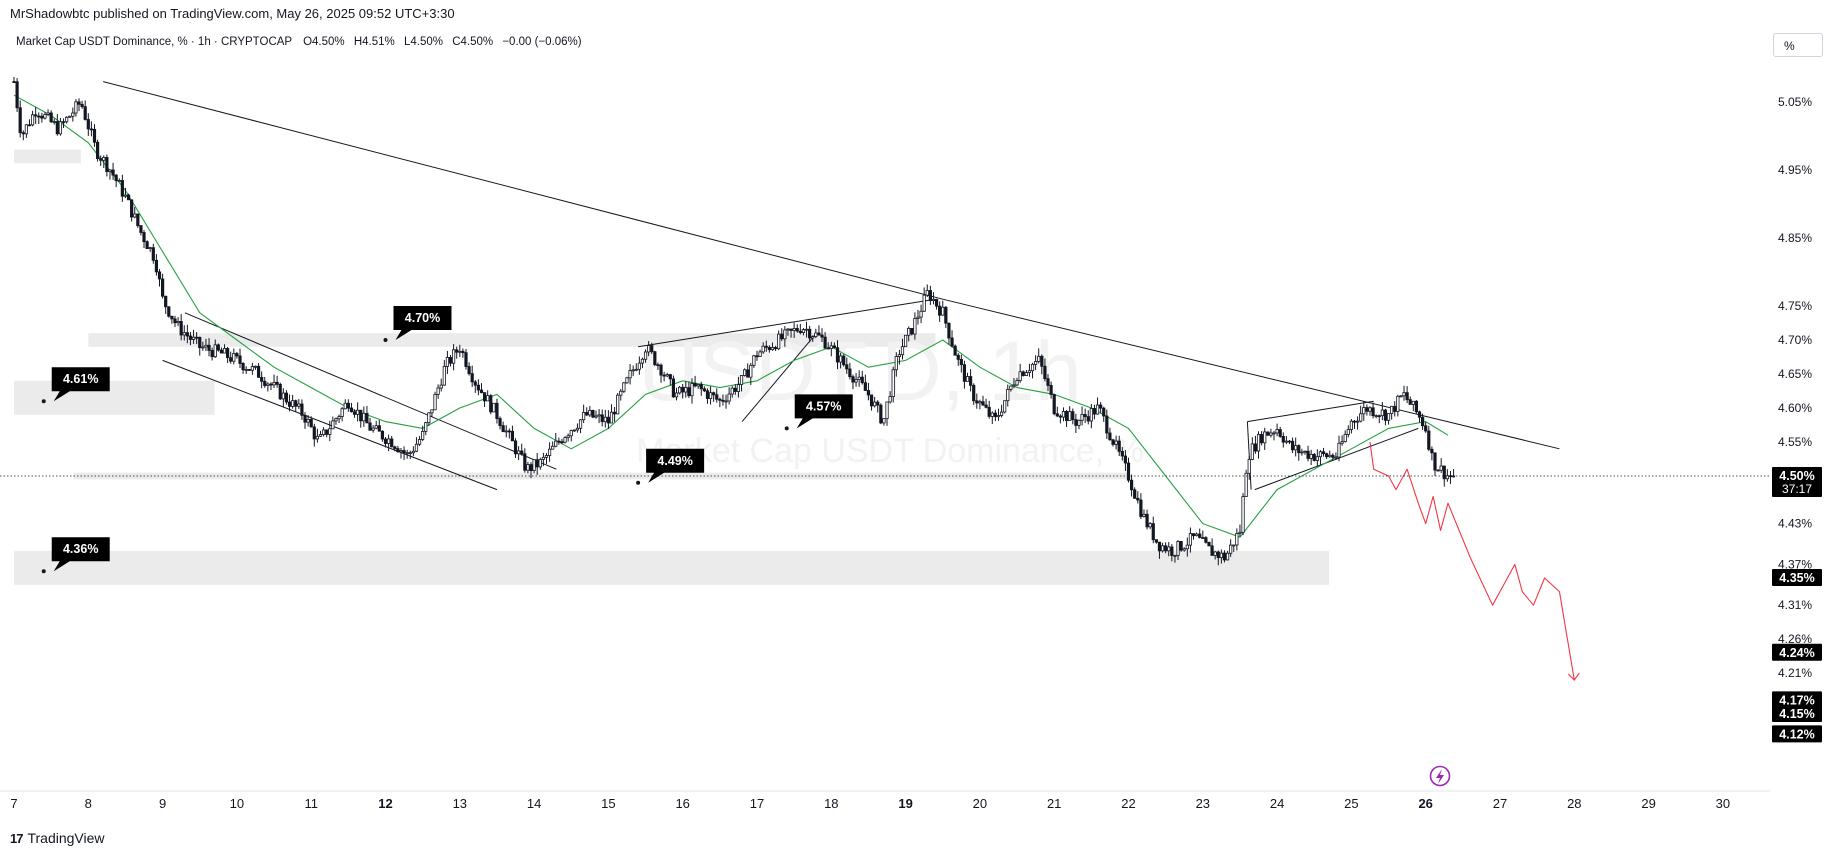 Image resolution: width=1835 pixels, height=856 pixels. Describe the element at coordinates (670, 466) in the screenshot. I see `price-callout: 4.49%` at that location.